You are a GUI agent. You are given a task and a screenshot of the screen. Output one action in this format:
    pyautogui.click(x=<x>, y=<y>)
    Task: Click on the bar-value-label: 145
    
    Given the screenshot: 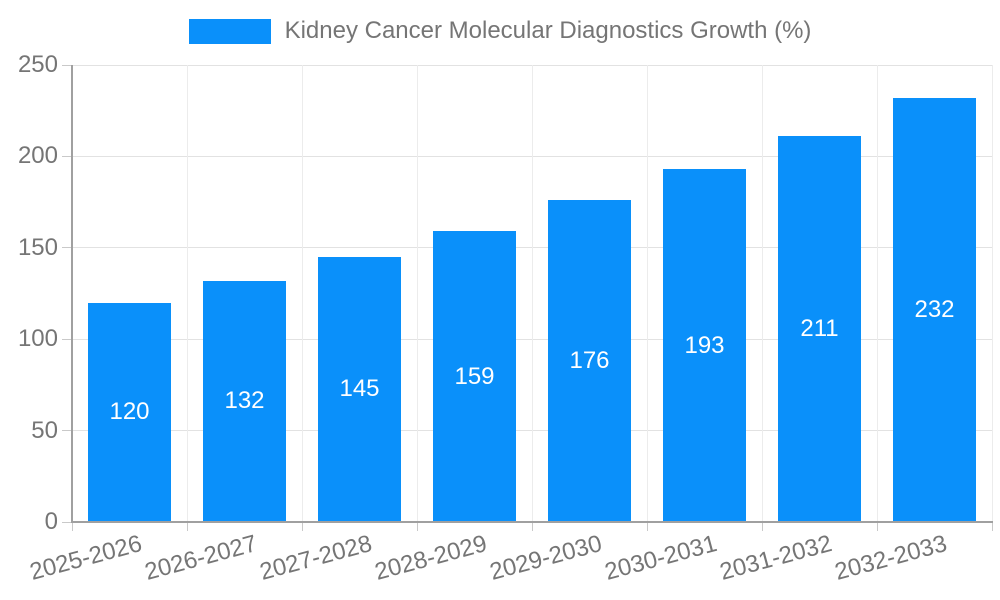 What is the action you would take?
    pyautogui.click(x=359, y=389)
    